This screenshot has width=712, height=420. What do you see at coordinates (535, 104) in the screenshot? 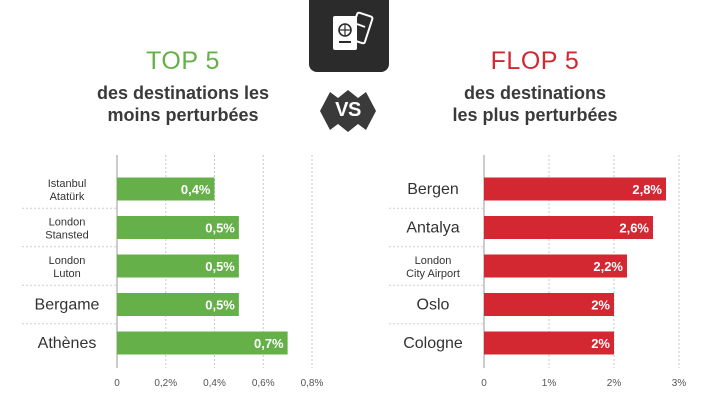
I see `flop5-subtitle: des destinations les plus perturbées` at bounding box center [535, 104].